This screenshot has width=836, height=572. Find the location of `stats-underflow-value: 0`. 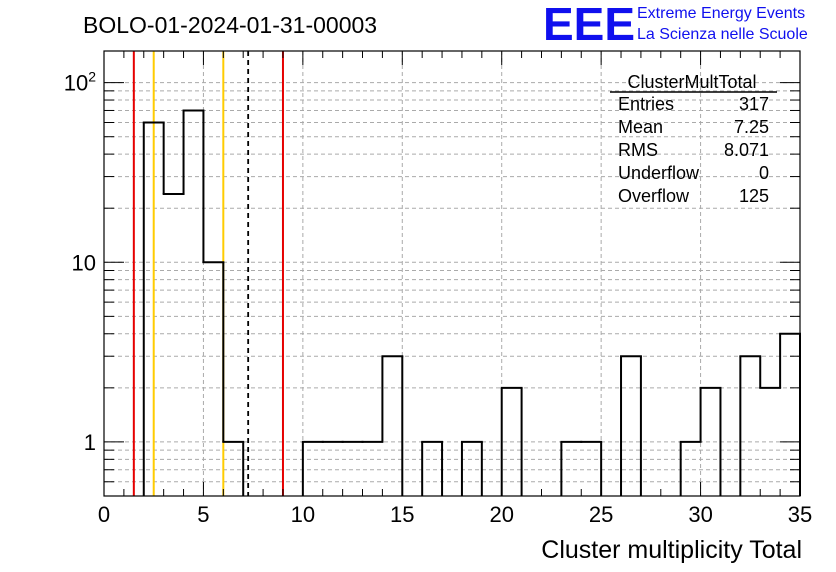

stats-underflow-value: 0 is located at coordinates (764, 173).